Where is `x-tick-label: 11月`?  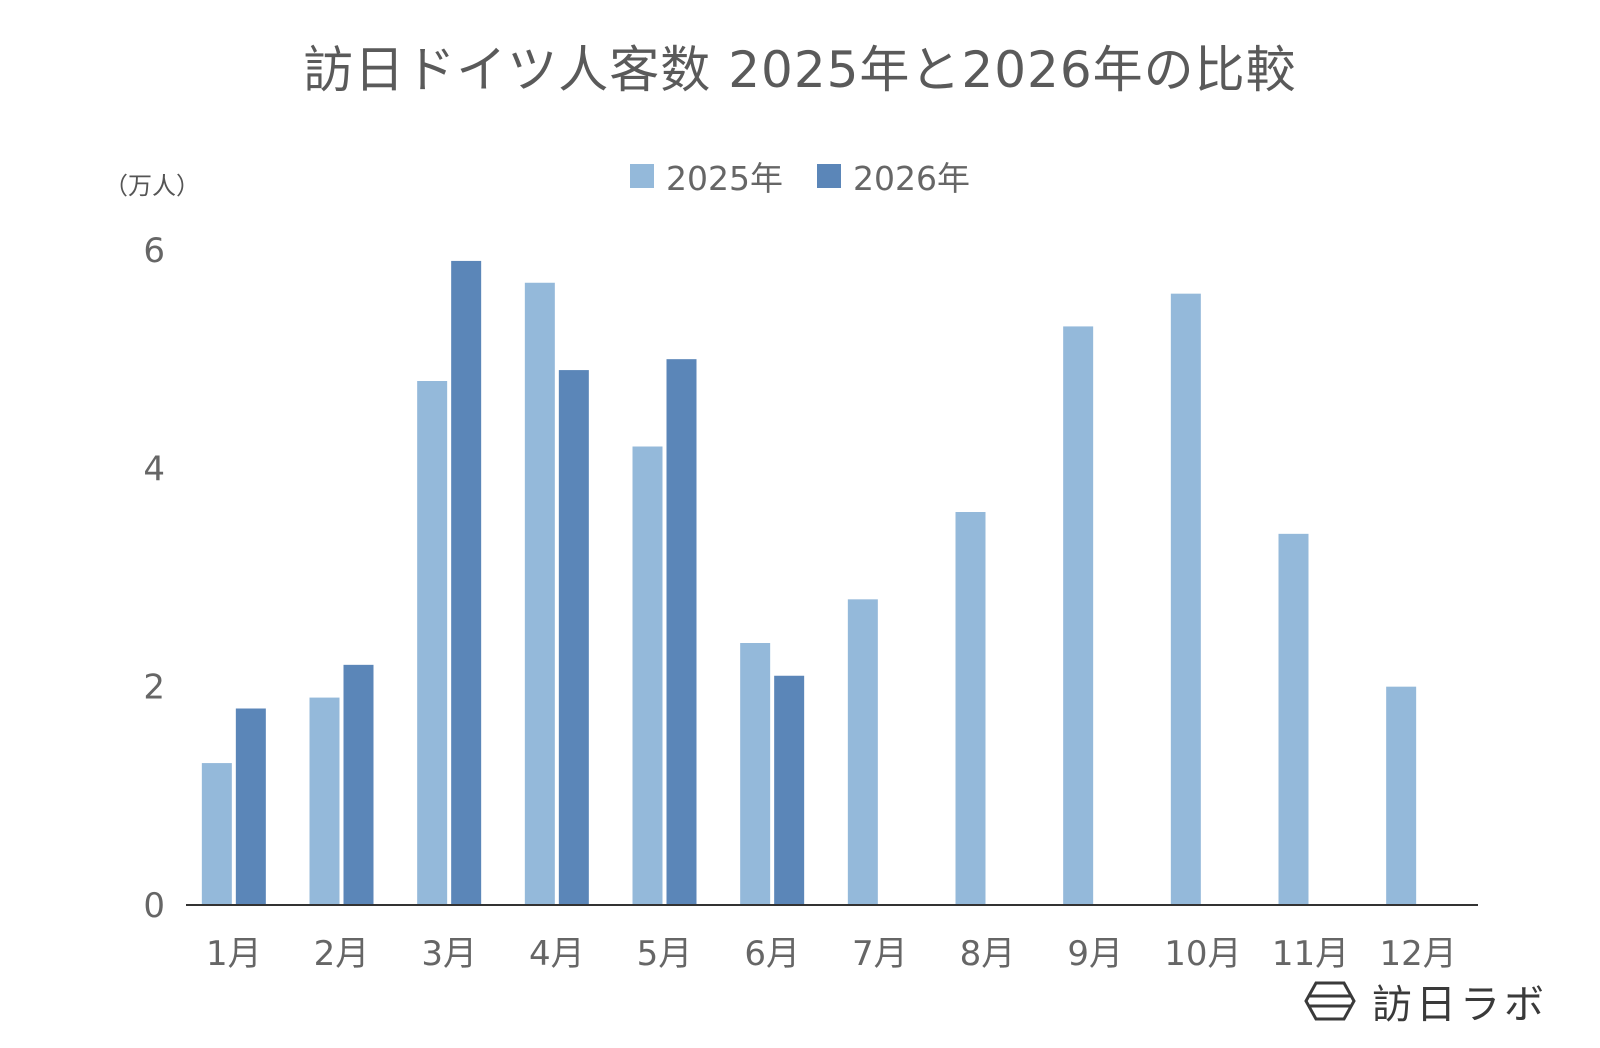 x-tick-label: 11月 is located at coordinates (1310, 954).